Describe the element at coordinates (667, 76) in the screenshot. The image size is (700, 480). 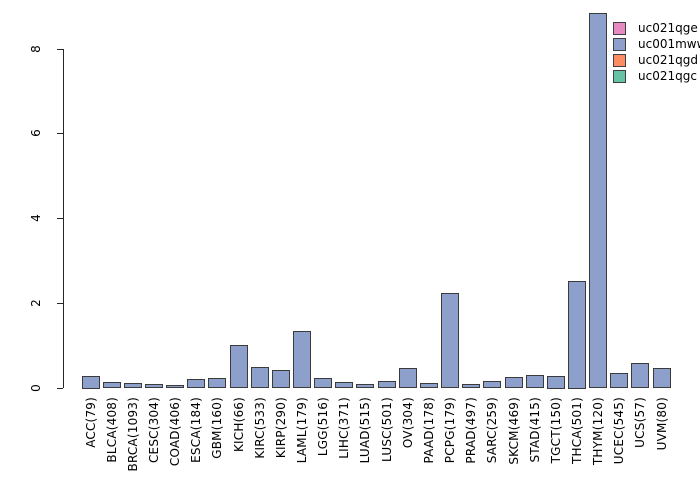
I see `legend-label: uc021qgc` at that location.